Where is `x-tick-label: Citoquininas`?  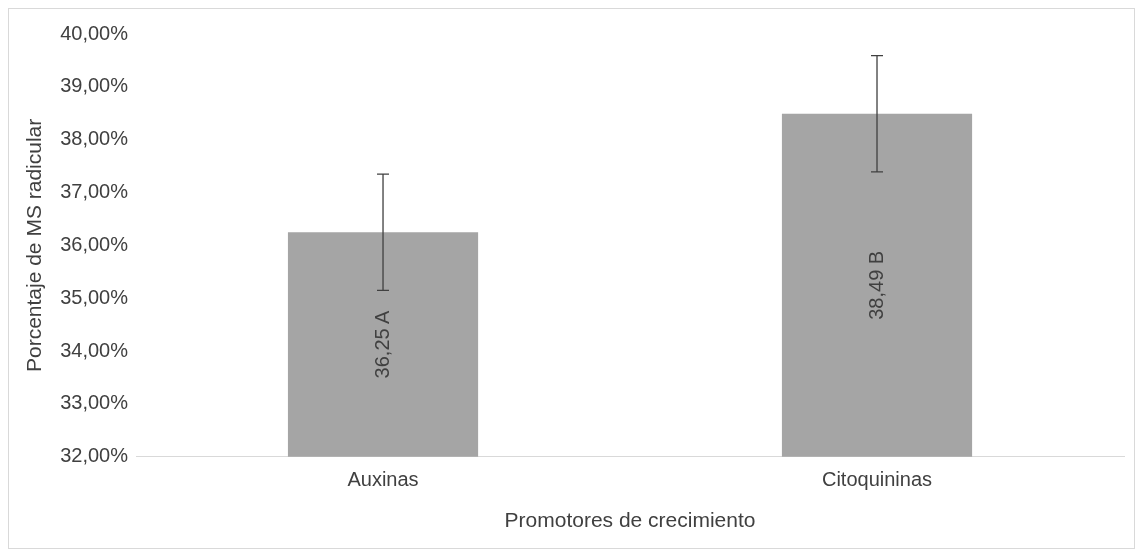 x-tick-label: Citoquininas is located at coordinates (877, 479).